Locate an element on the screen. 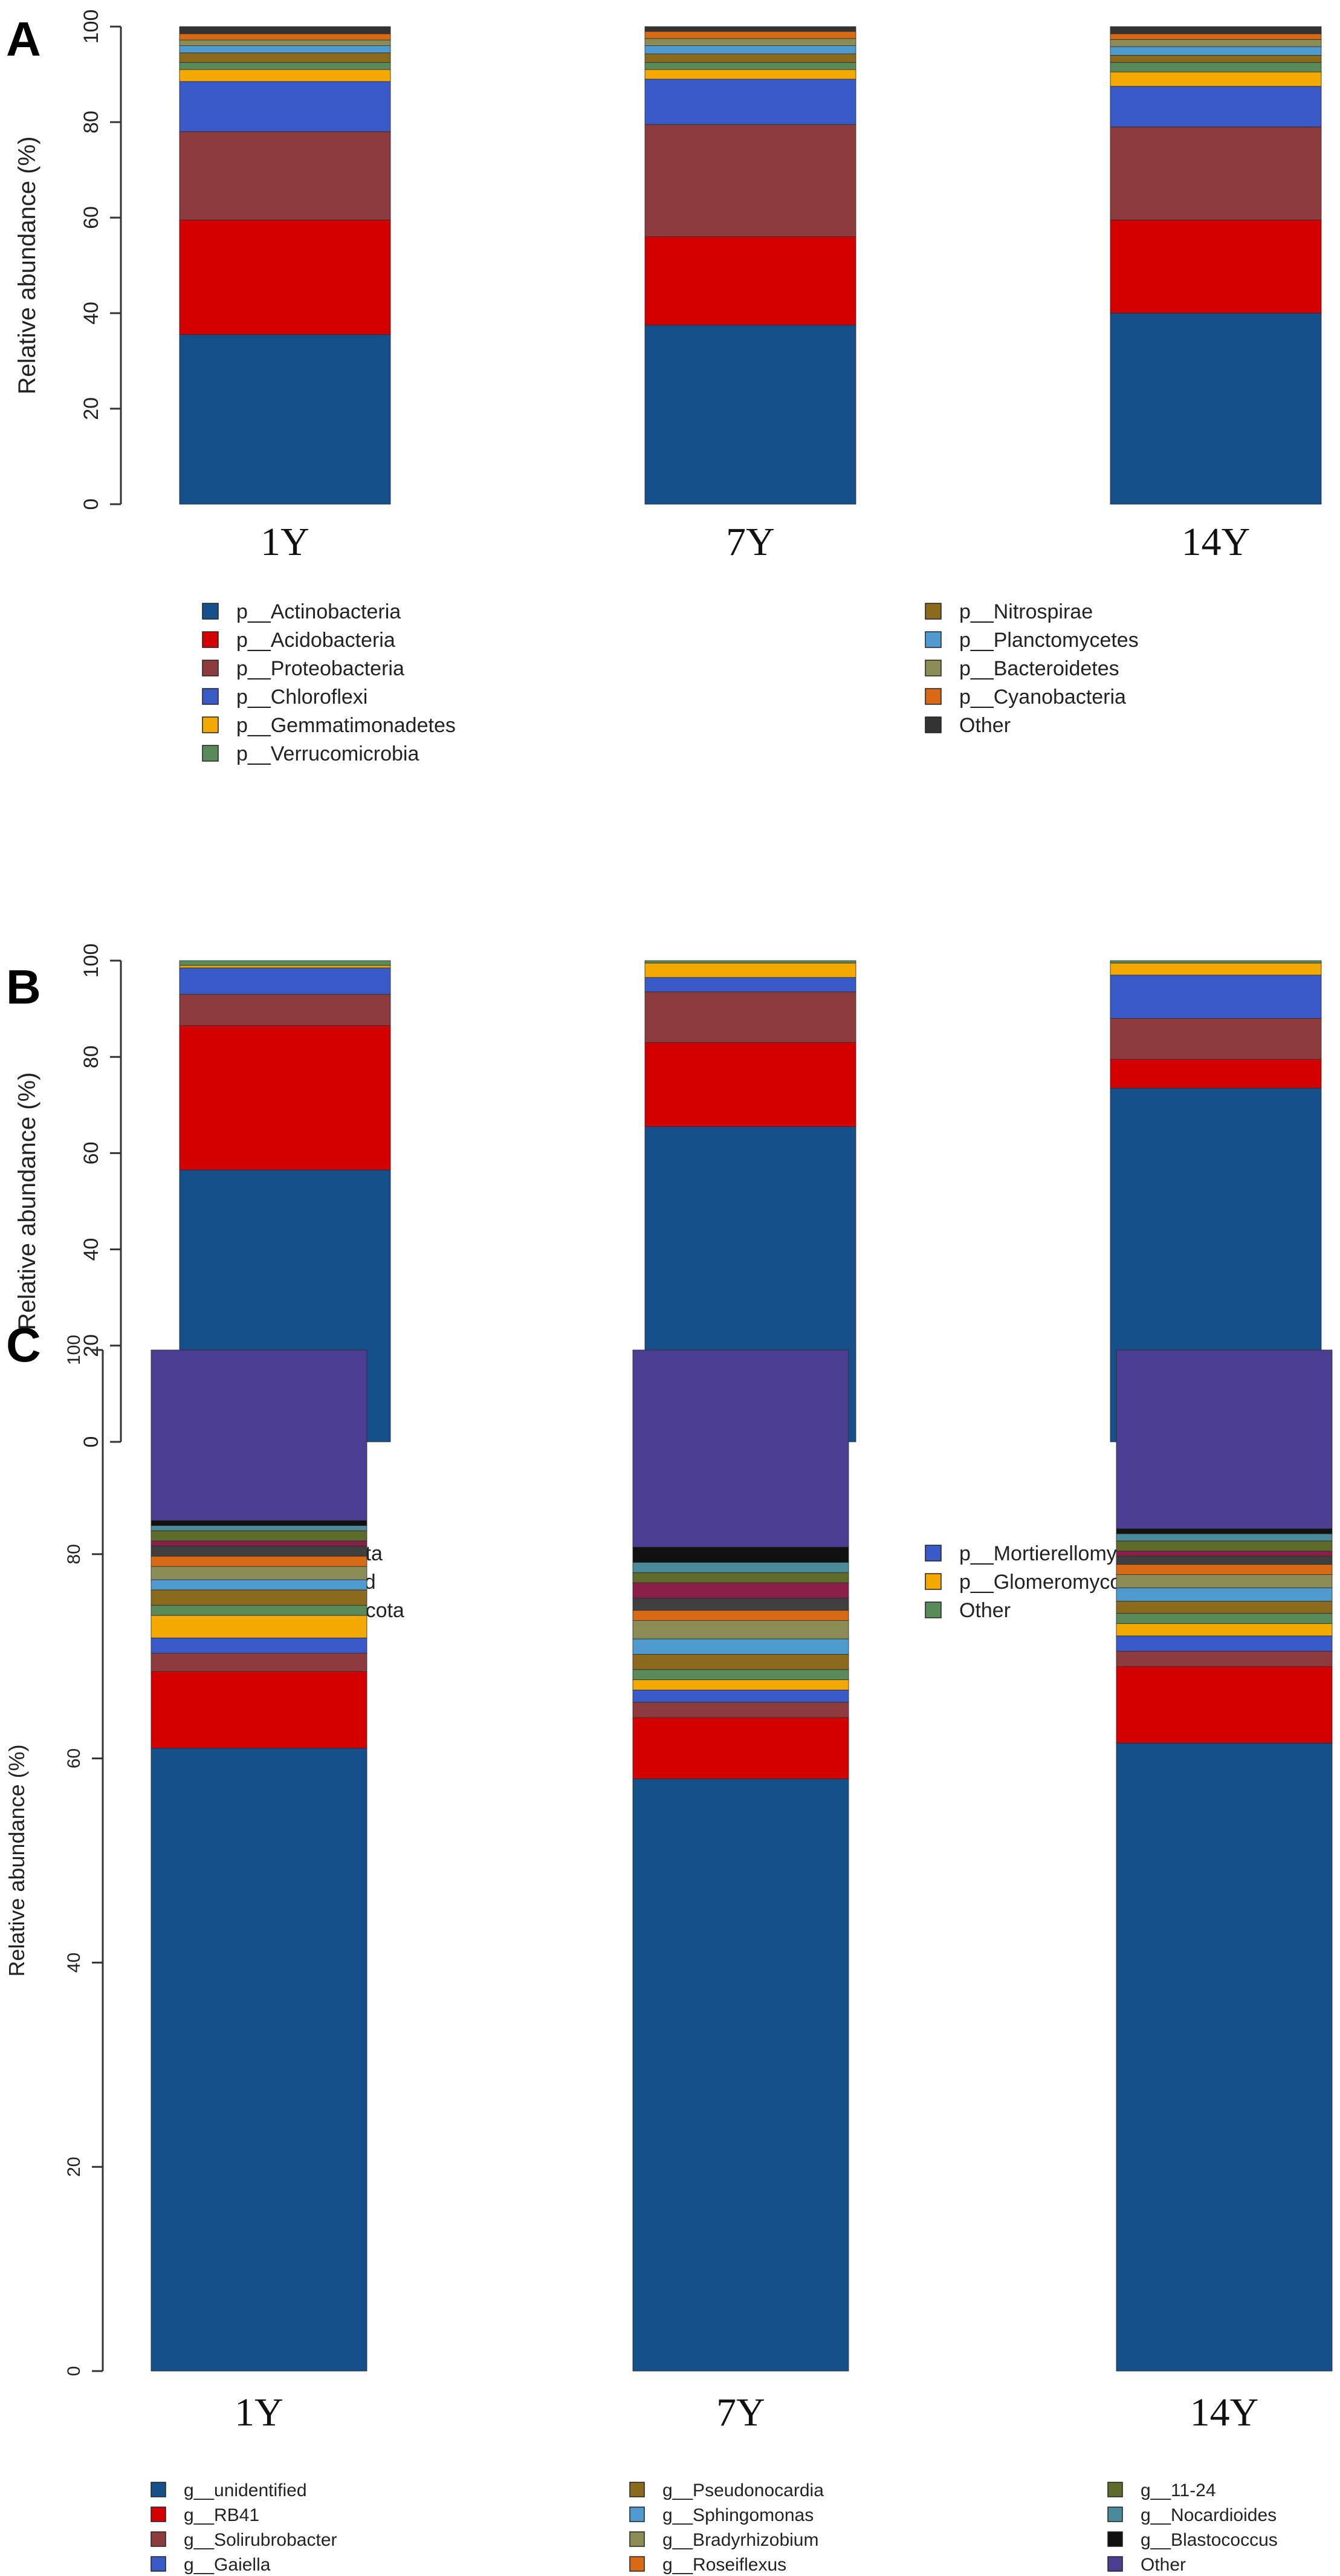 This screenshot has width=1340, height=2576. bar-segment-14y-g-pseudonocardia is located at coordinates (1224, 1608).